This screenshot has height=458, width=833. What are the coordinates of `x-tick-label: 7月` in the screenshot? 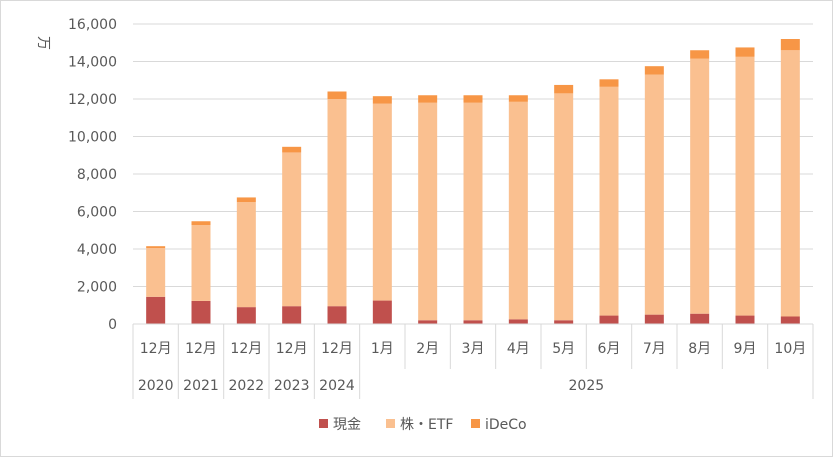 It's located at (654, 349).